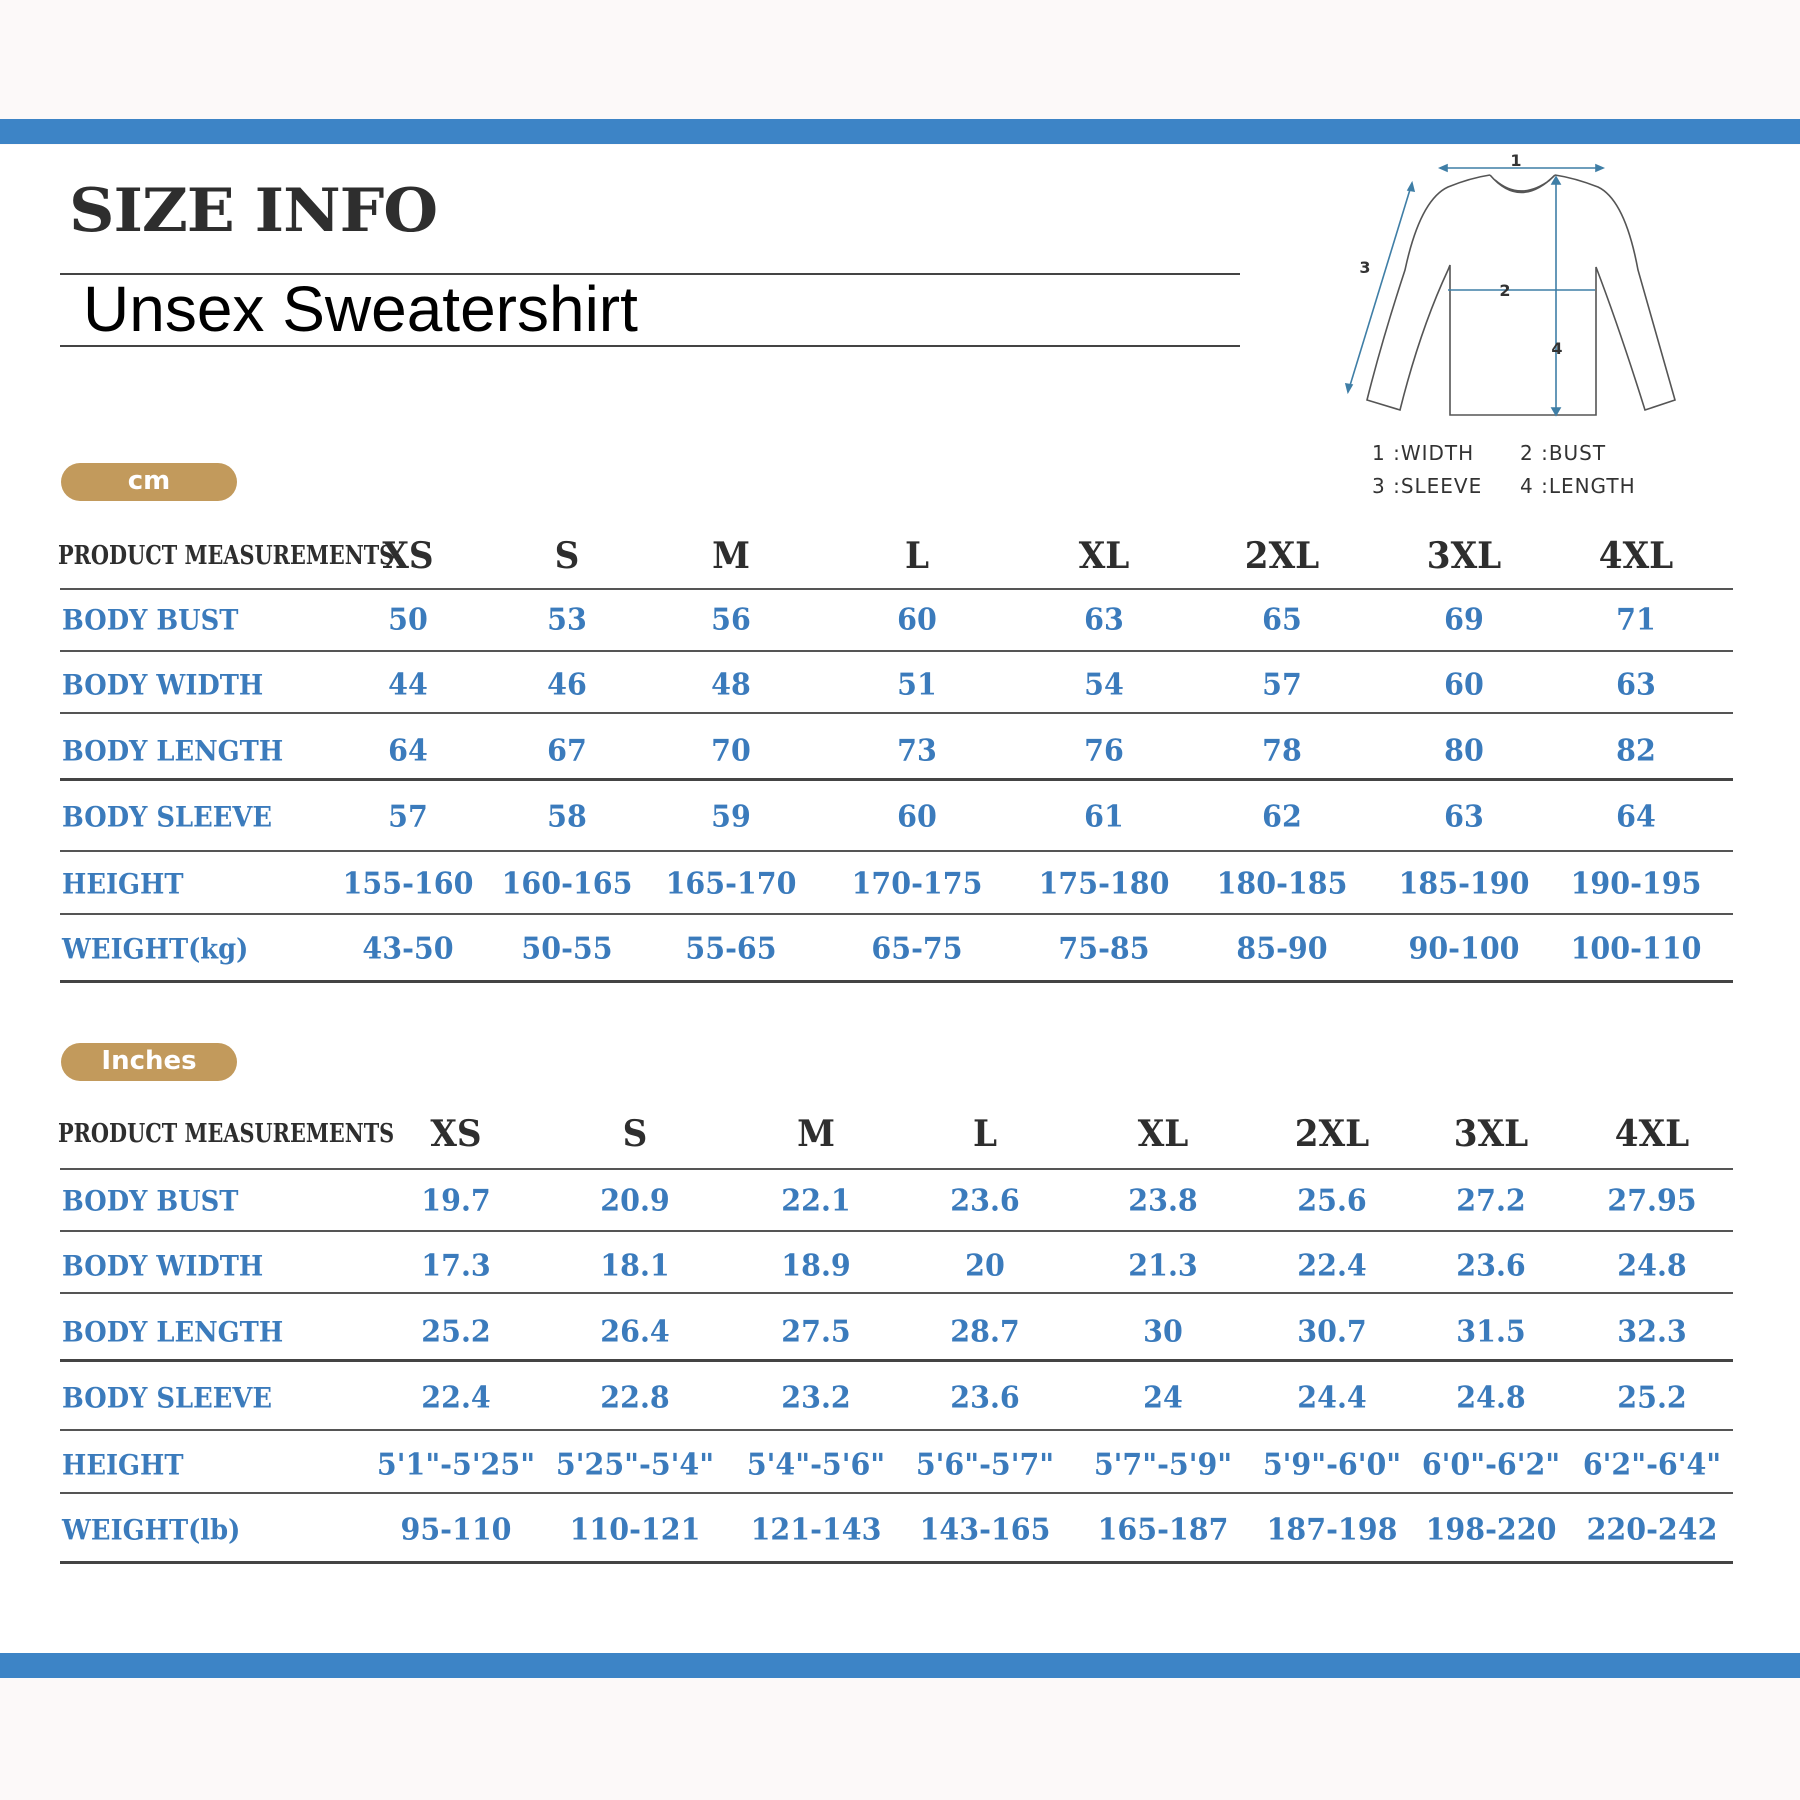 This screenshot has height=1800, width=1800. Describe the element at coordinates (1163, 1266) in the screenshot. I see `cell-value: 21.3` at that location.